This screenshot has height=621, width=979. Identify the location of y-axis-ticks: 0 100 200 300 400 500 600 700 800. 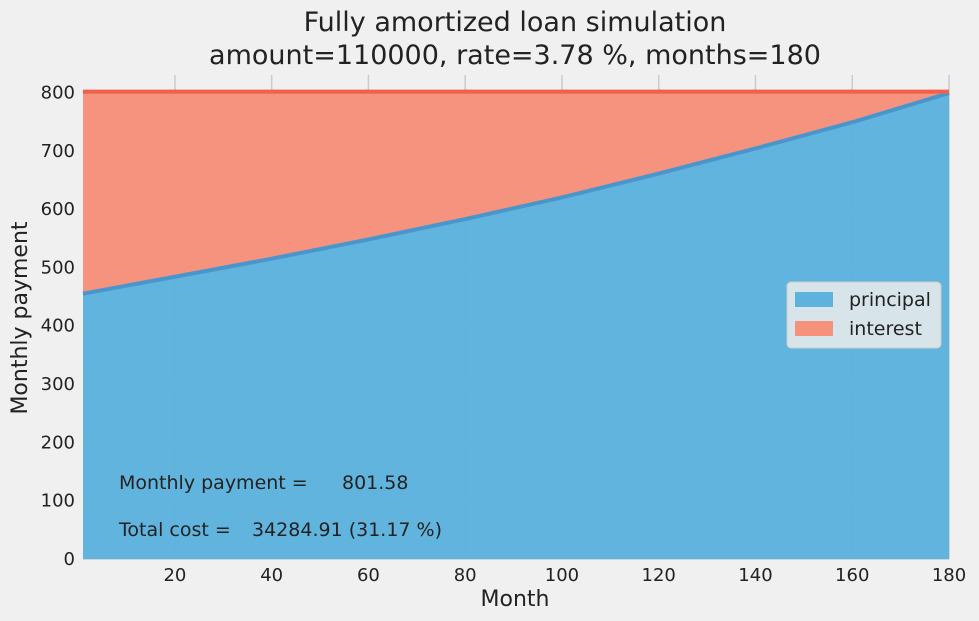
(58, 326).